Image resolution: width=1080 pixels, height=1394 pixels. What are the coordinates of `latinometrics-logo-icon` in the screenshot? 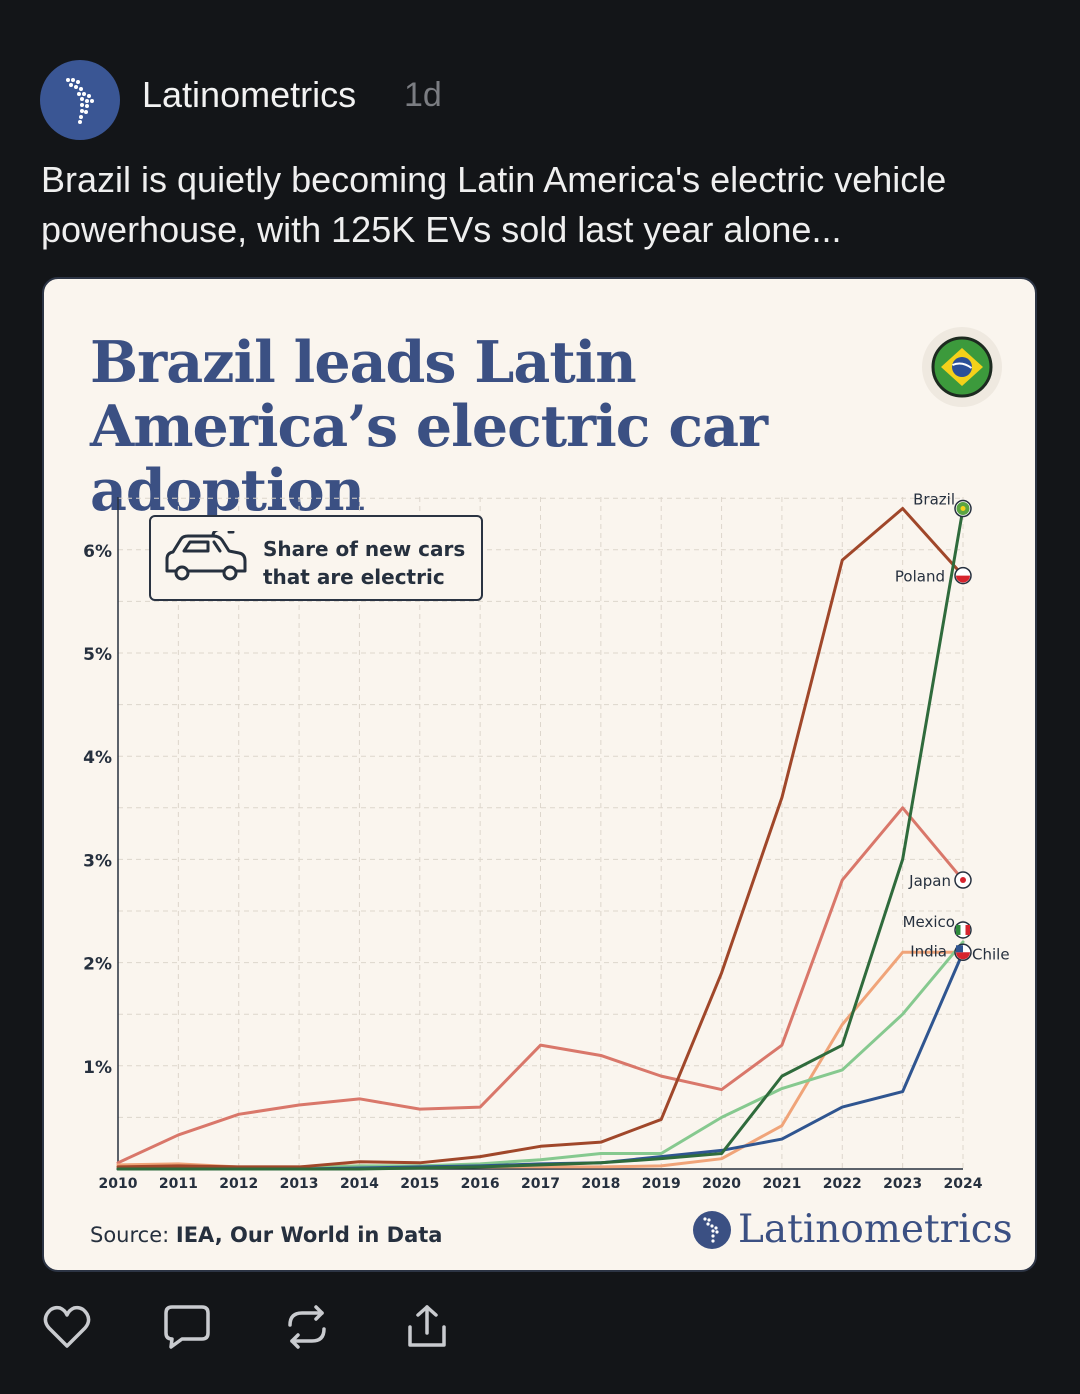 It's located at (712, 1229).